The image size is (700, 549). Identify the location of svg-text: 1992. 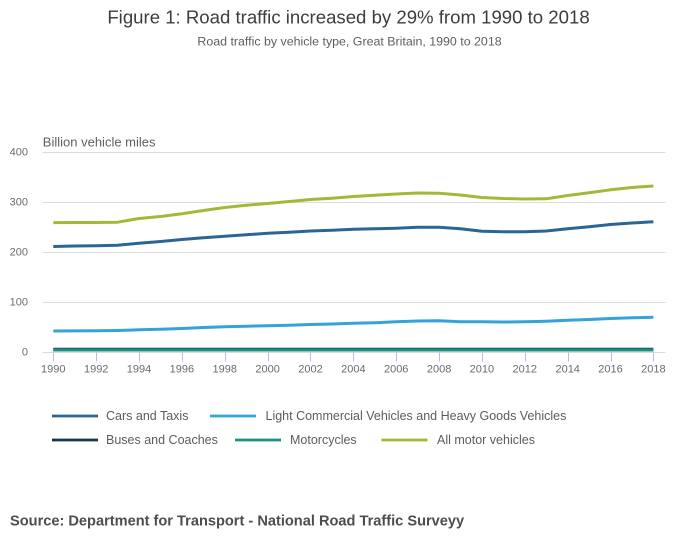
(96, 370).